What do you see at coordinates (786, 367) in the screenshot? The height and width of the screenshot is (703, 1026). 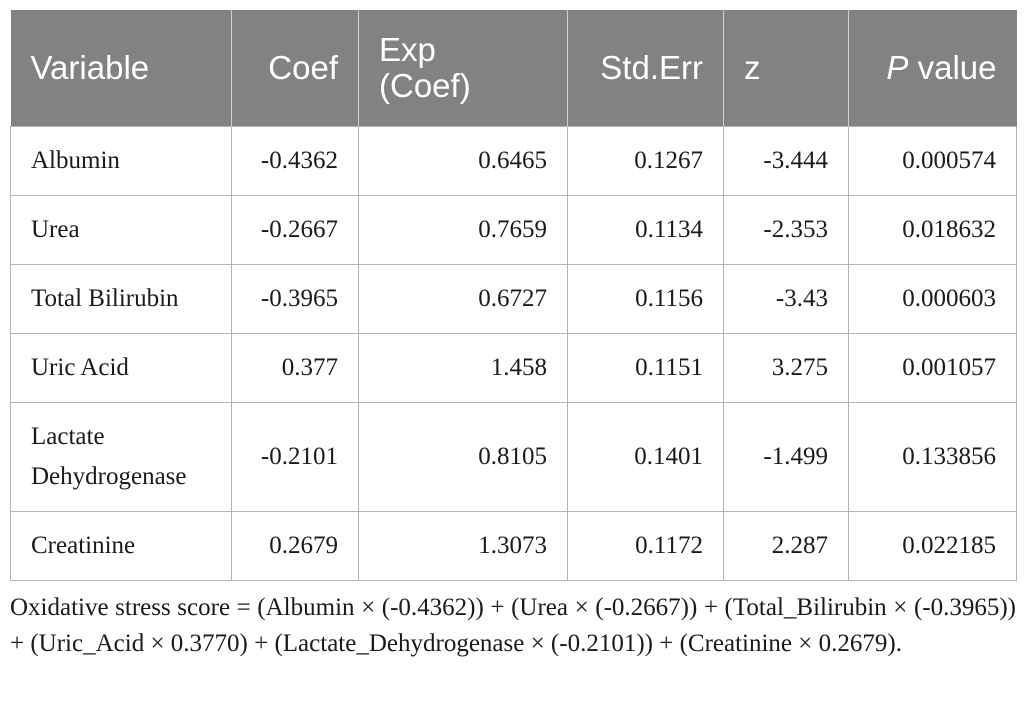 I see `cell-z: 3.275` at bounding box center [786, 367].